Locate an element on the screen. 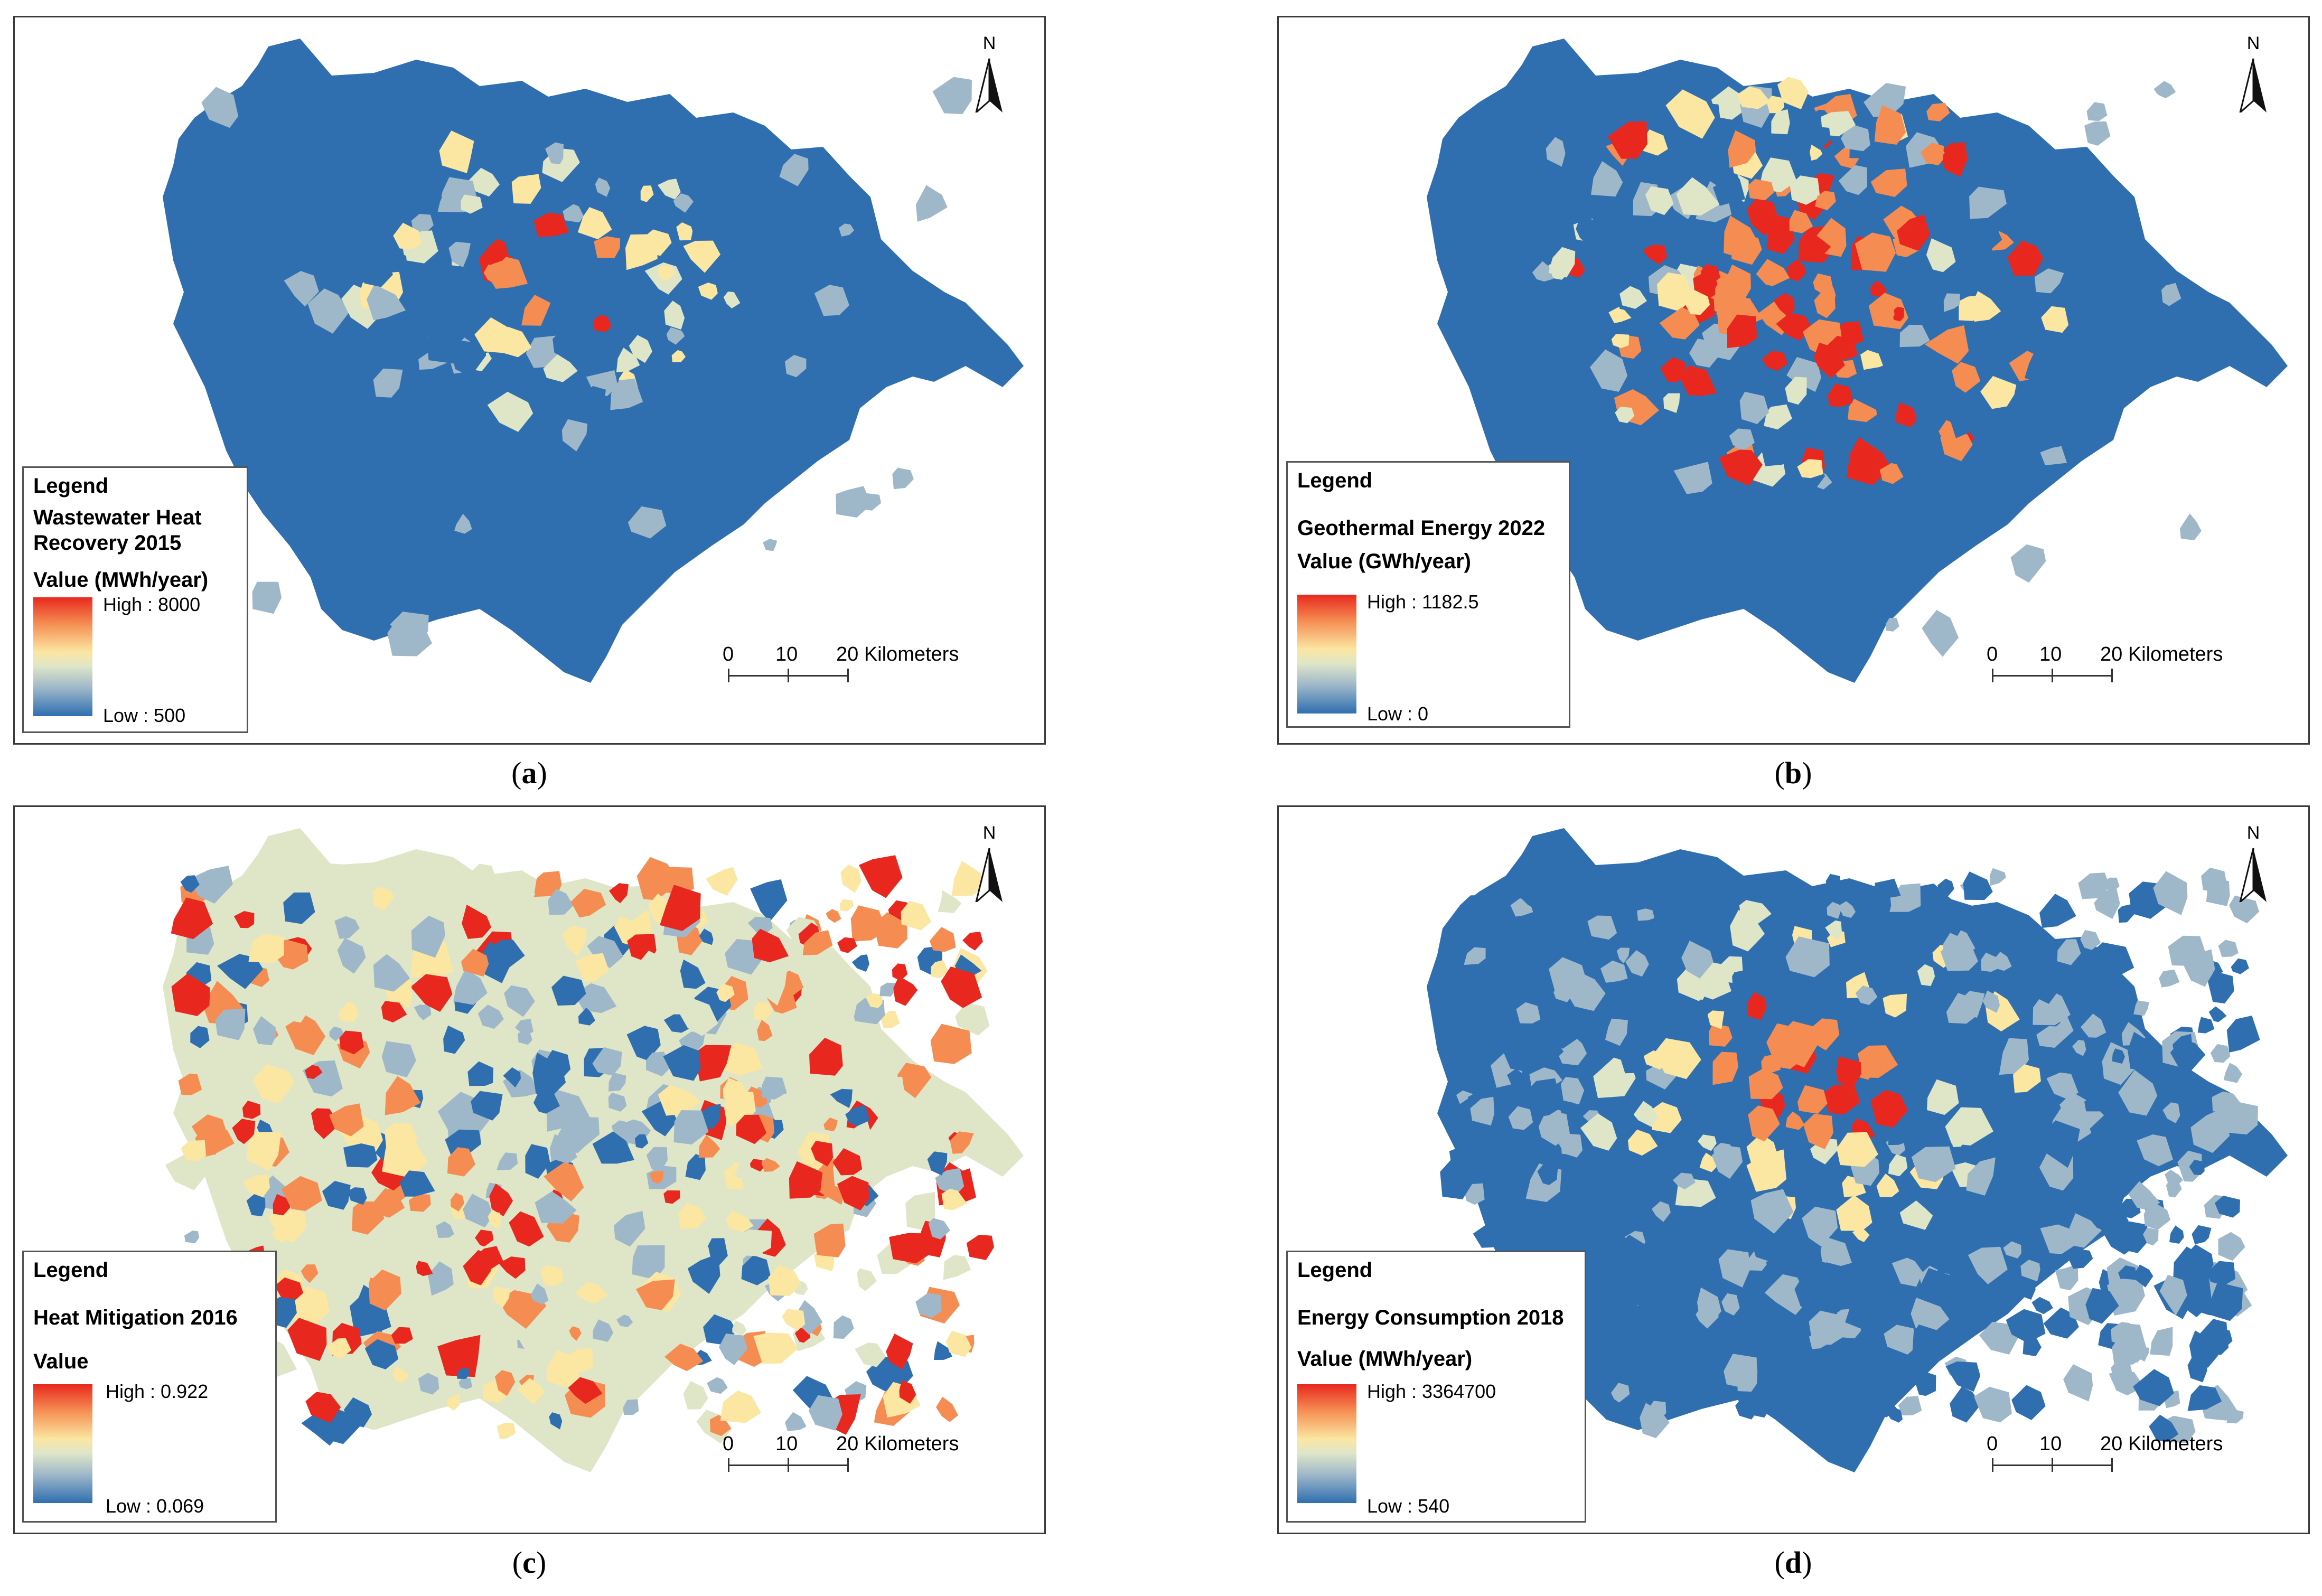 The image size is (2322, 1596). scale-bar: 0 10 20 Kilometers is located at coordinates (844, 1456).